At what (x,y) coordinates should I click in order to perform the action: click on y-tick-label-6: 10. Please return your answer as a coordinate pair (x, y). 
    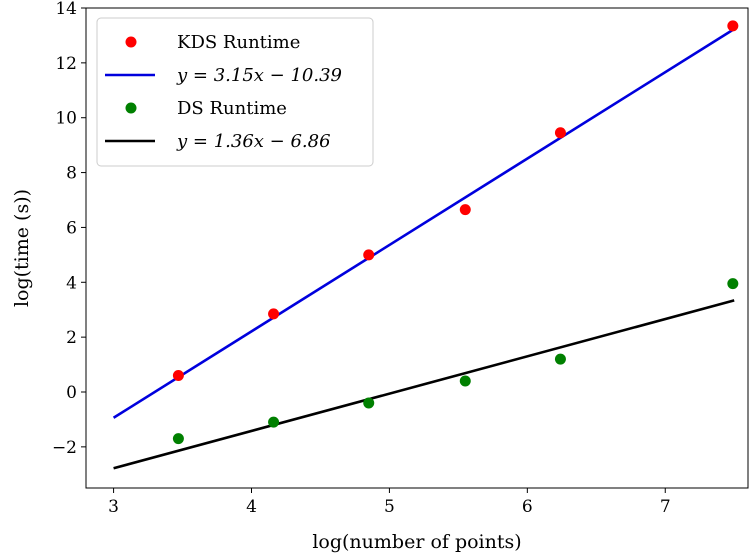
    Looking at the image, I should click on (66, 119).